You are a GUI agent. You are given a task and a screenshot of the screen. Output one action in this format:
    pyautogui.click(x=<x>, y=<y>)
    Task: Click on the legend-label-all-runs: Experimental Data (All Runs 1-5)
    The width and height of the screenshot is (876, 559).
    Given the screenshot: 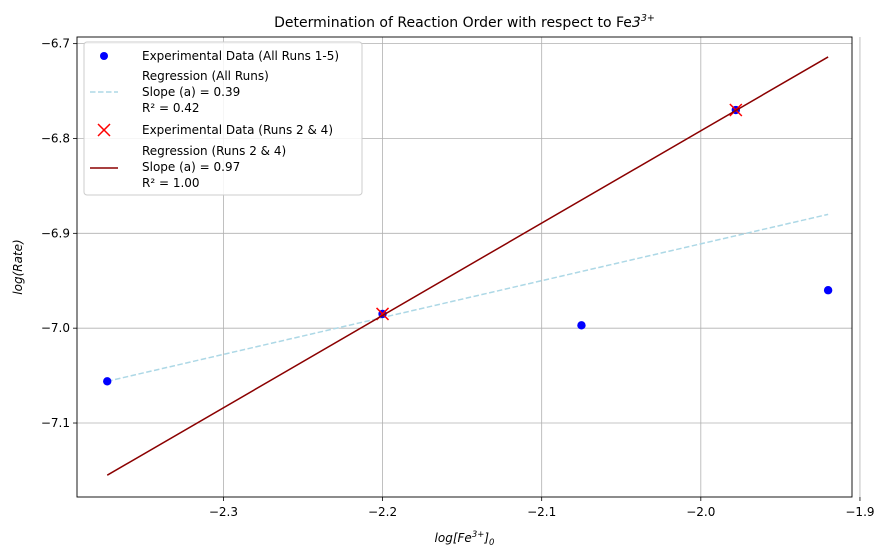 What is the action you would take?
    pyautogui.click(x=240, y=56)
    